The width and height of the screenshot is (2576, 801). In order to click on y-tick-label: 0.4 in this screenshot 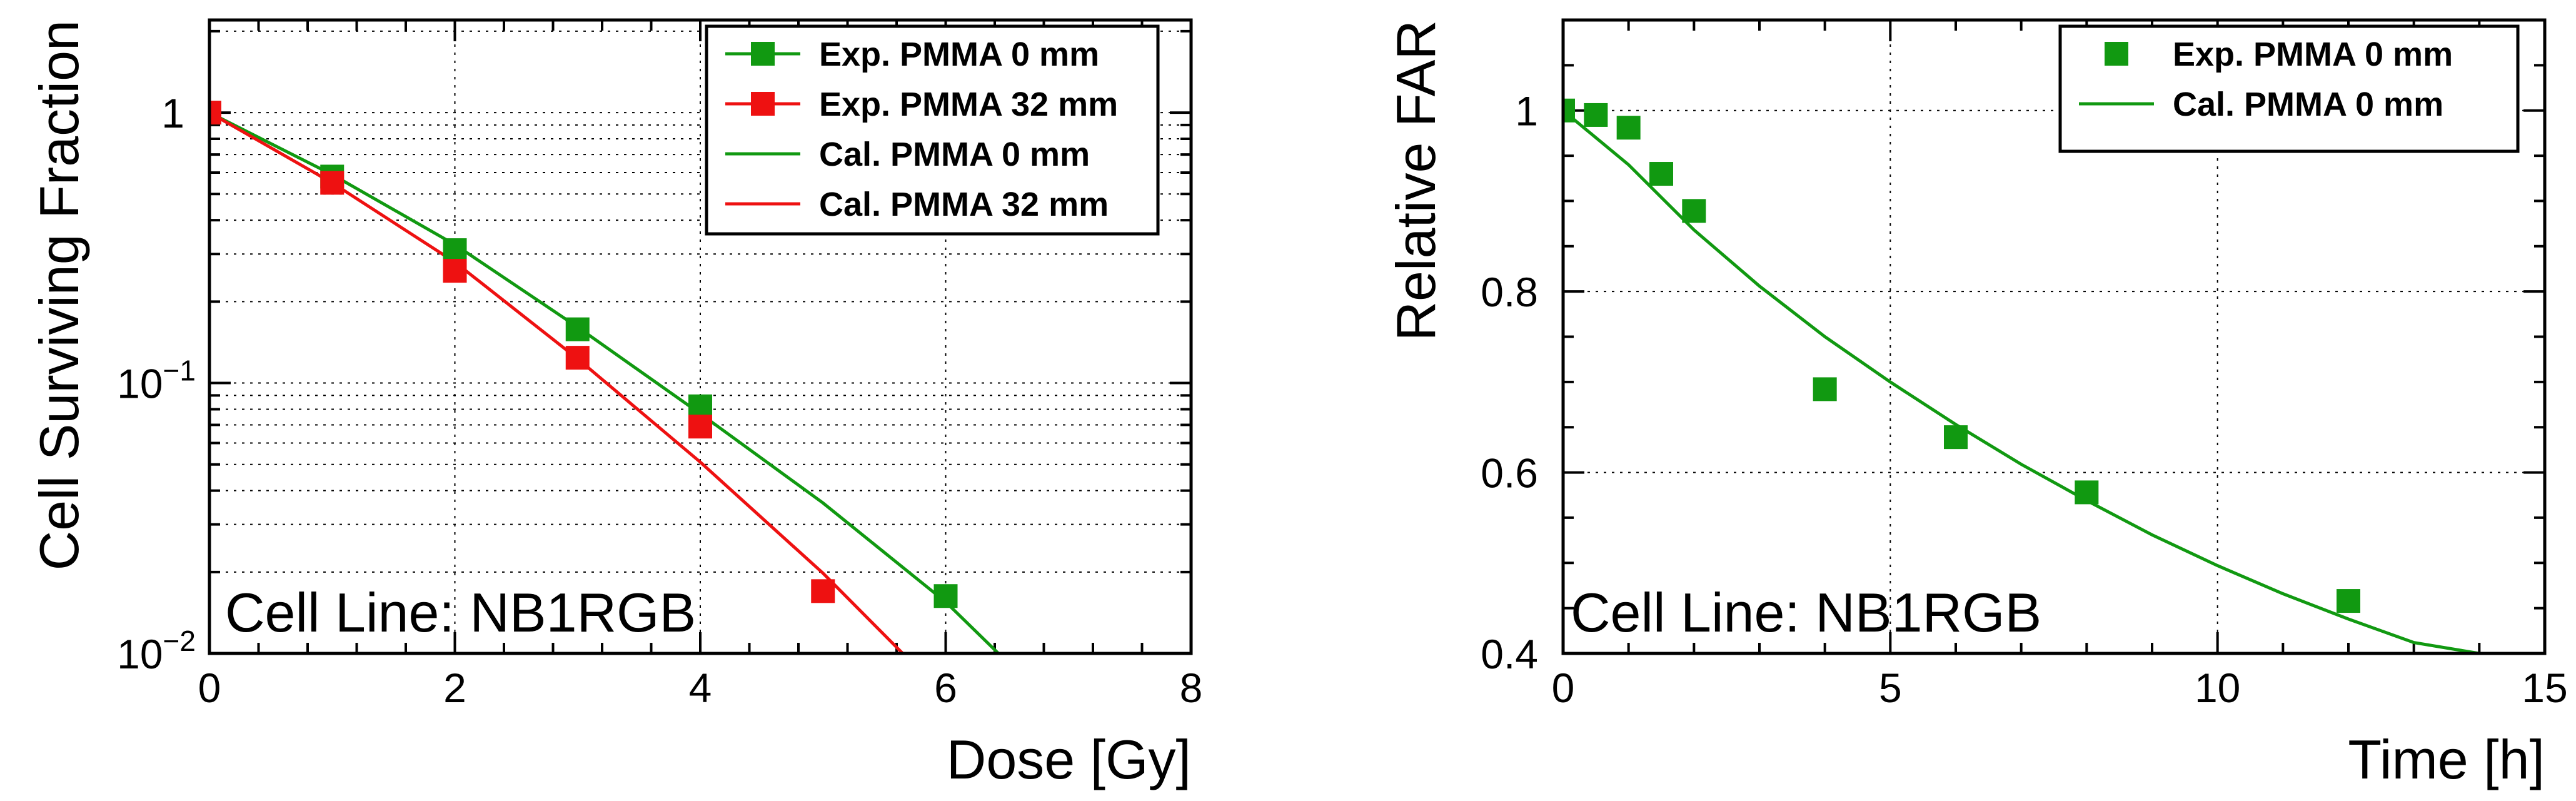, I will do `click(1509, 654)`.